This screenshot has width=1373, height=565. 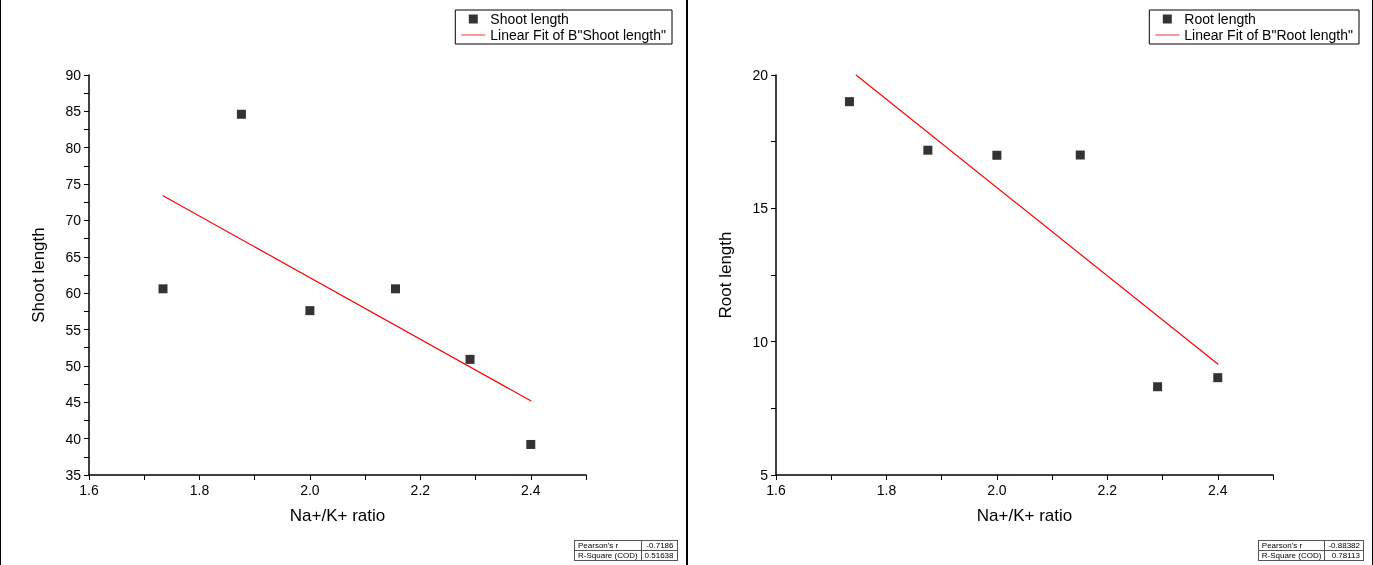 I want to click on y-tick-label: 60, so click(x=73, y=293).